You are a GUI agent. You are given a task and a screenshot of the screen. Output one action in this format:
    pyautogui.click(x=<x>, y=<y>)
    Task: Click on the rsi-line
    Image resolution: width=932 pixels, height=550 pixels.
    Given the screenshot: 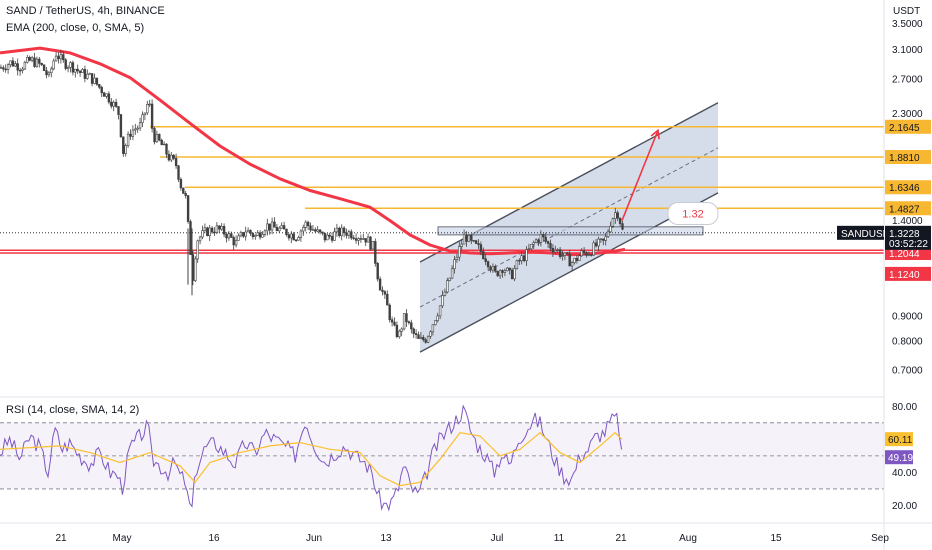 What is the action you would take?
    pyautogui.click(x=311, y=458)
    